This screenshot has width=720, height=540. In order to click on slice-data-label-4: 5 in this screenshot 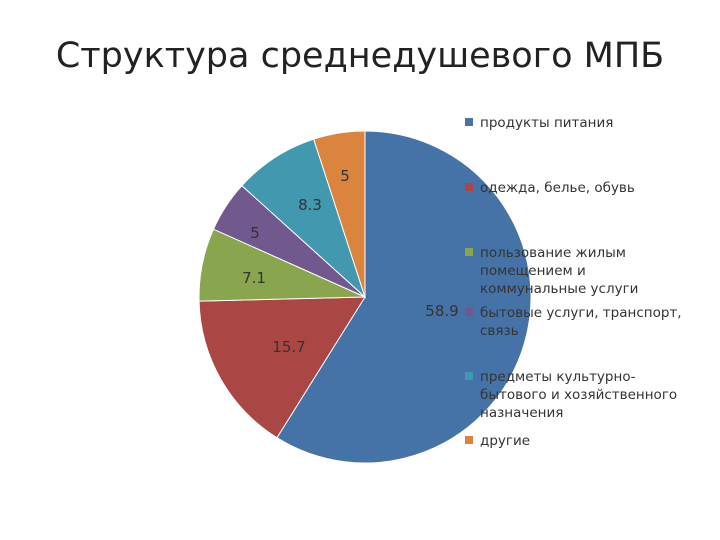, I will do `click(255, 233)`.